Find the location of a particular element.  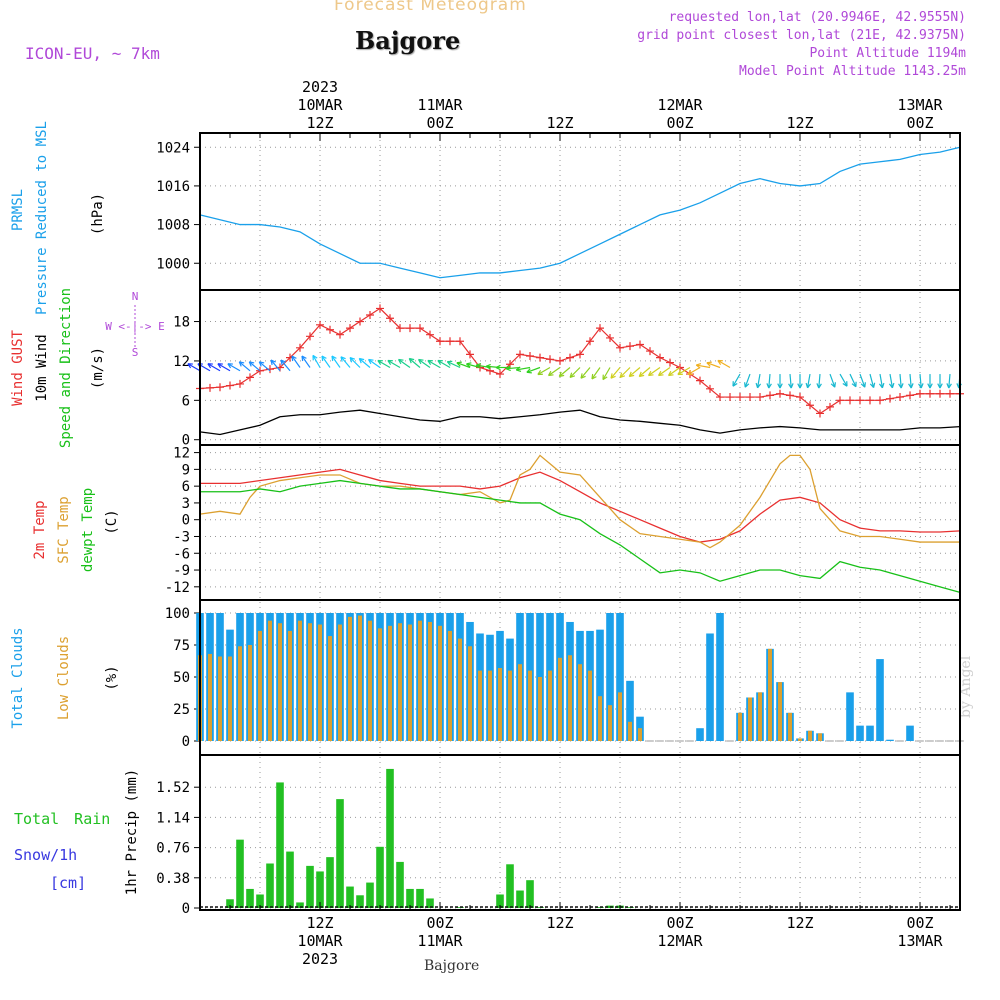

wind-label-speed-dir: Speed and Direction is located at coordinates (66, 368).